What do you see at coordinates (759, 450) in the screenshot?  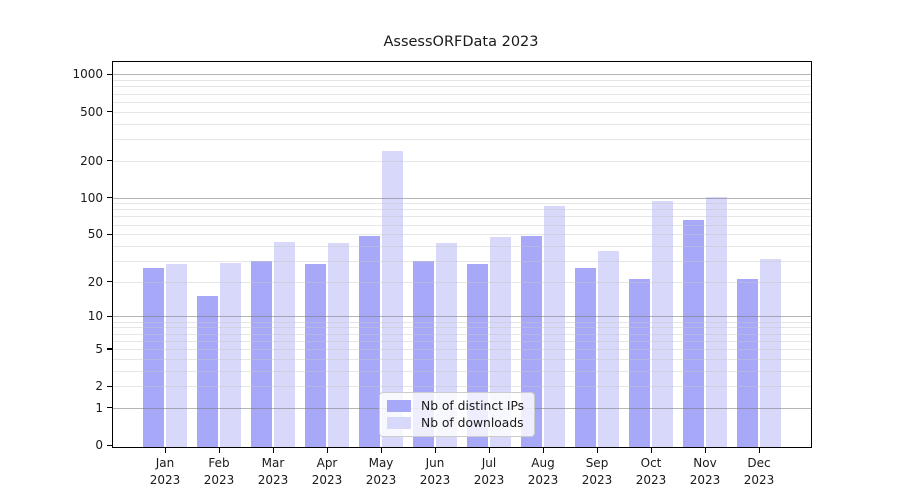 I see `x-tick-dec` at bounding box center [759, 450].